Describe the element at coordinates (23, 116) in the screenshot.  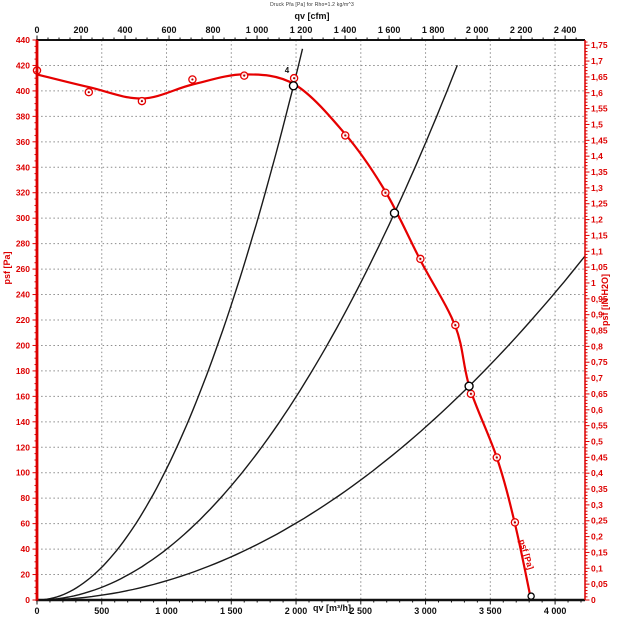
I see `svg-text: 380` at that location.